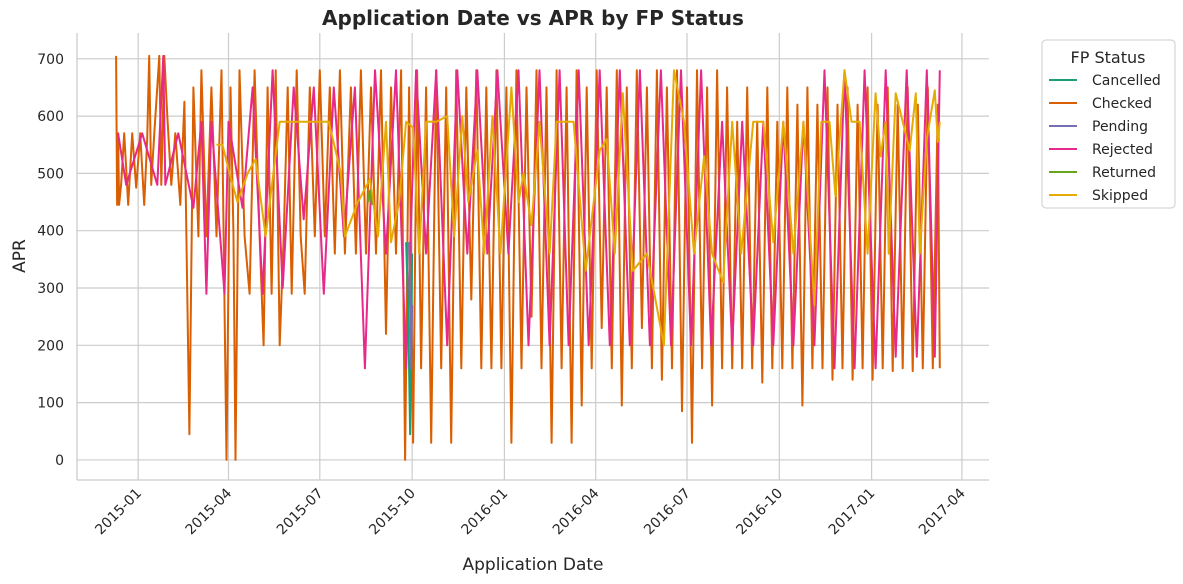 The height and width of the screenshot is (584, 1183). What do you see at coordinates (300, 512) in the screenshot?
I see `x-tick-label: 2015-07` at bounding box center [300, 512].